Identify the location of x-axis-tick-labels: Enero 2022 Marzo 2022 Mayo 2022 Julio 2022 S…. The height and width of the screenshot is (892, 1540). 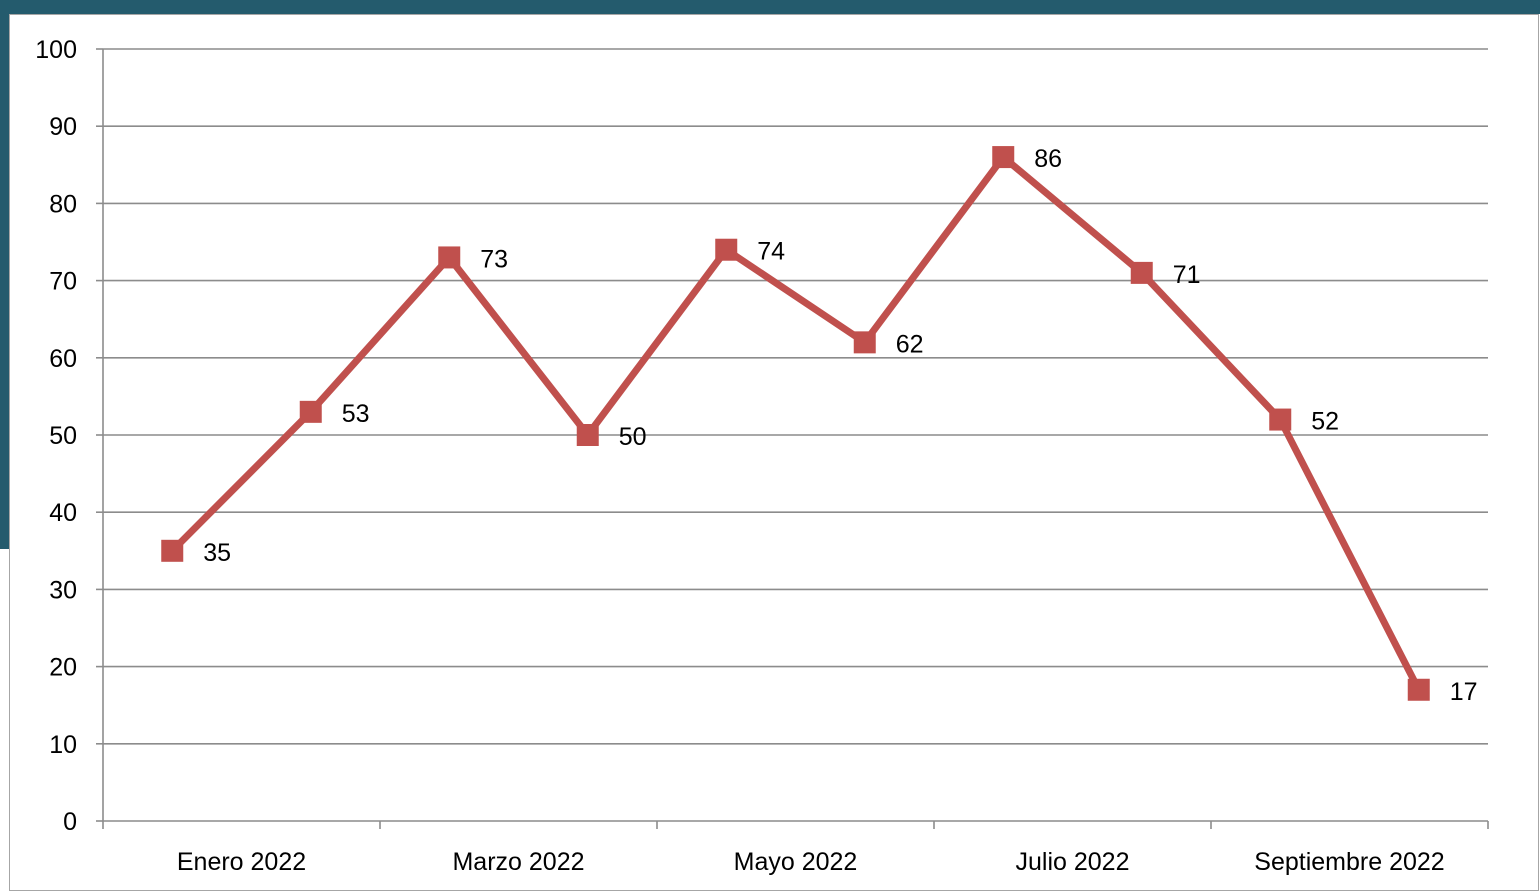
(811, 862).